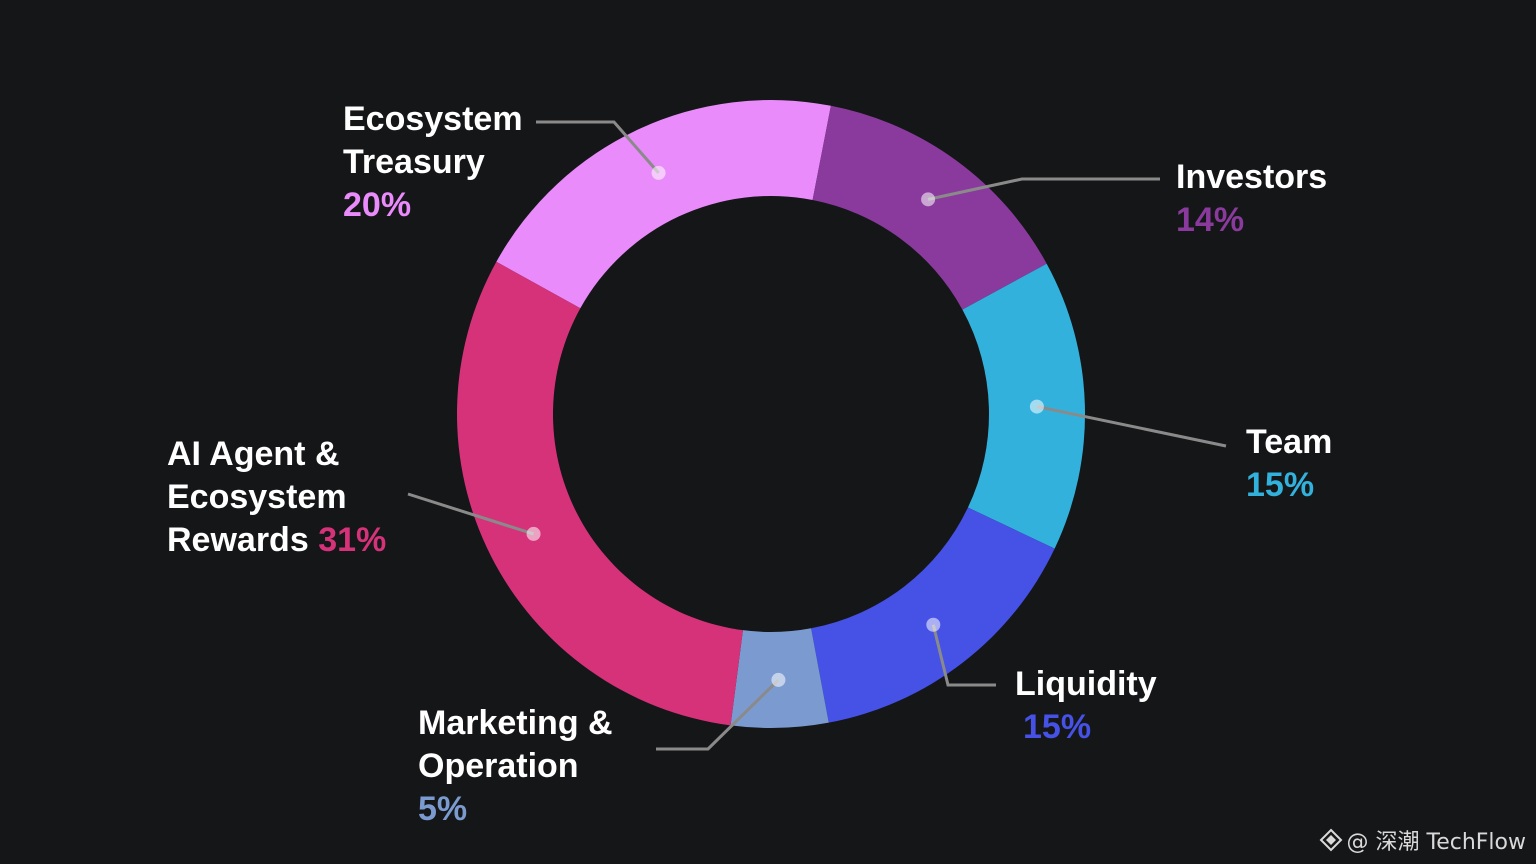  I want to click on label-liquidity: Liquidity 15%, so click(1086, 706).